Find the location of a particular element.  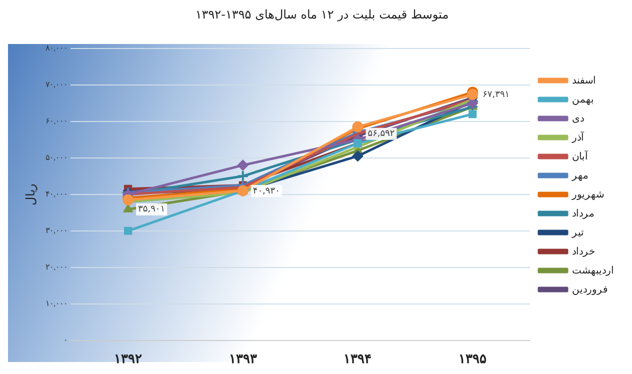

y-tick-label: ۷۰,۰۰۰ is located at coordinates (56, 85).